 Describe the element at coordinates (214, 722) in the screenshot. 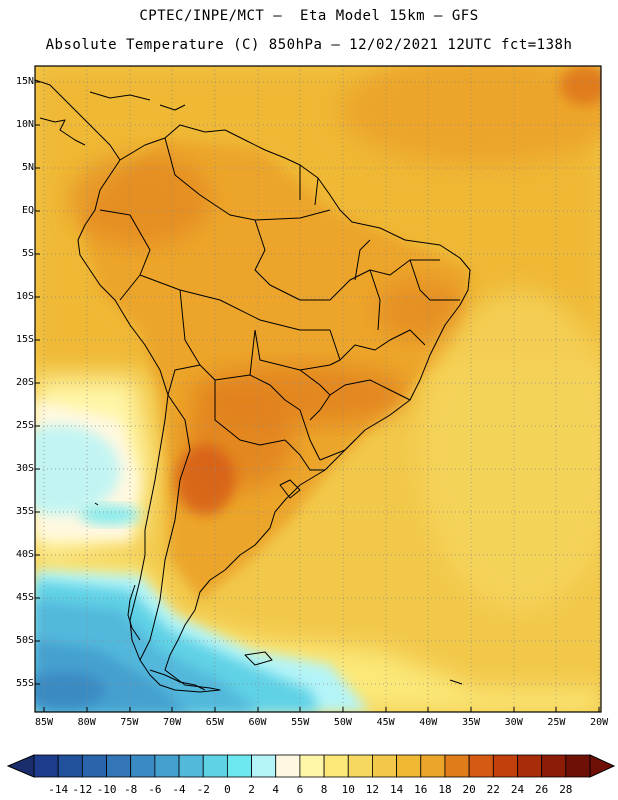

I see `lon-label: 65W` at that location.